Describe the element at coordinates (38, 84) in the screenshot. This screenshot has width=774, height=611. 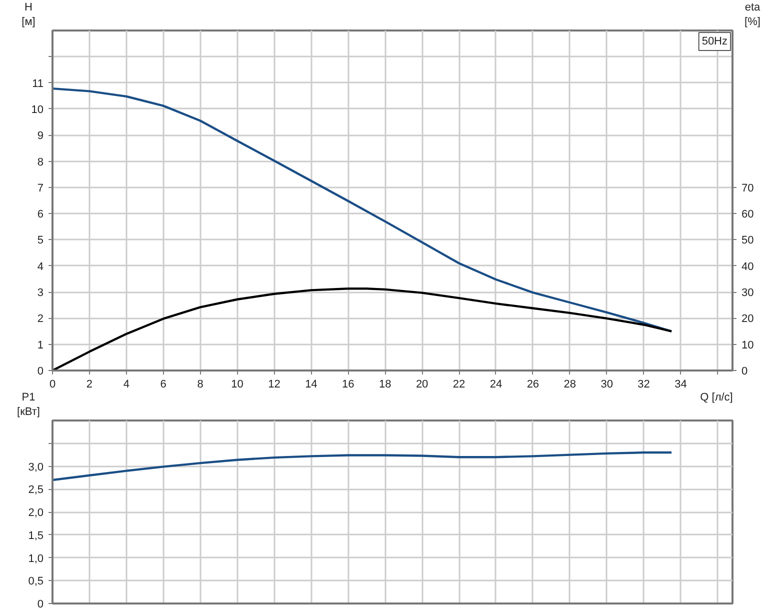
I see `y-tick-label: 11` at that location.